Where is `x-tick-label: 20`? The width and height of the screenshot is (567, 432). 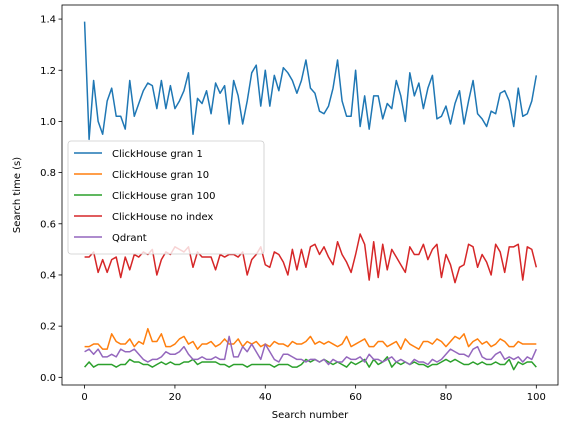 x-tick-label: 20 is located at coordinates (175, 397).